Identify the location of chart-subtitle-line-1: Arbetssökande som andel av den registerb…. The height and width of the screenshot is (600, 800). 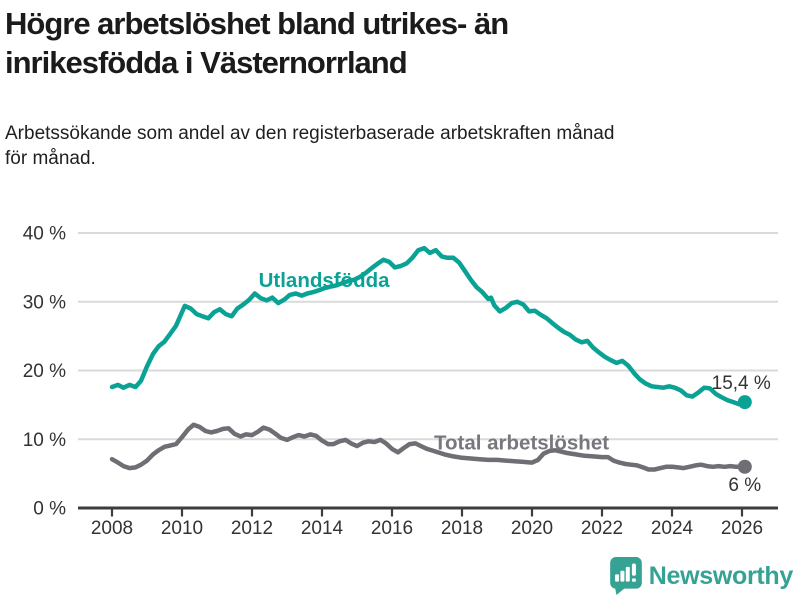
(310, 133).